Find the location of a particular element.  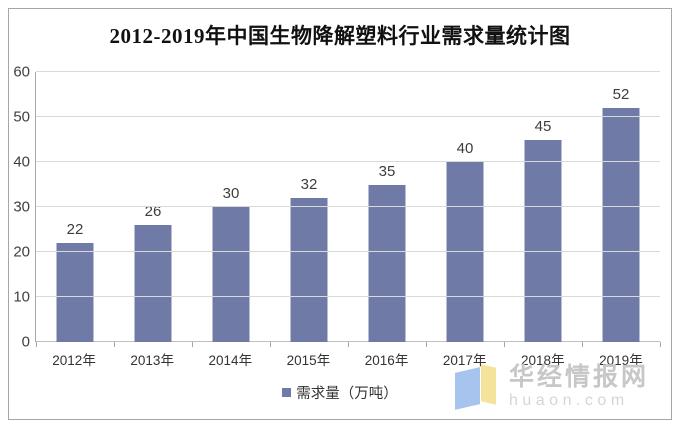

bar-slot: 26 is located at coordinates (153, 207).